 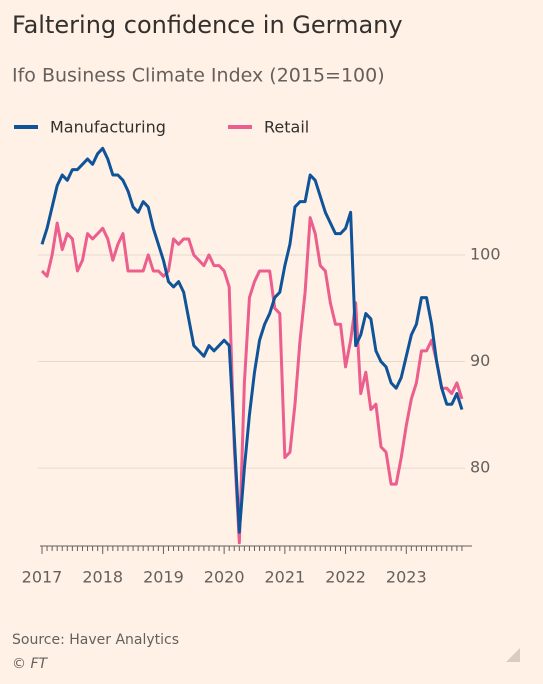 What do you see at coordinates (198, 76) in the screenshot?
I see `chart-subtitle: Ifo Business Climate Index (2015=100)` at bounding box center [198, 76].